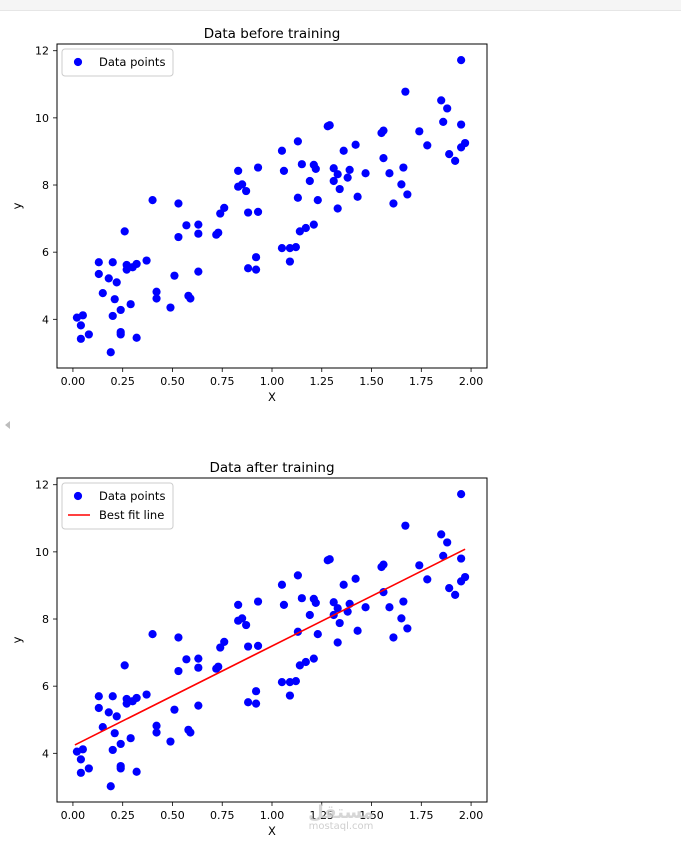 This screenshot has width=681, height=858. I want to click on legend: Data points, so click(117, 62).